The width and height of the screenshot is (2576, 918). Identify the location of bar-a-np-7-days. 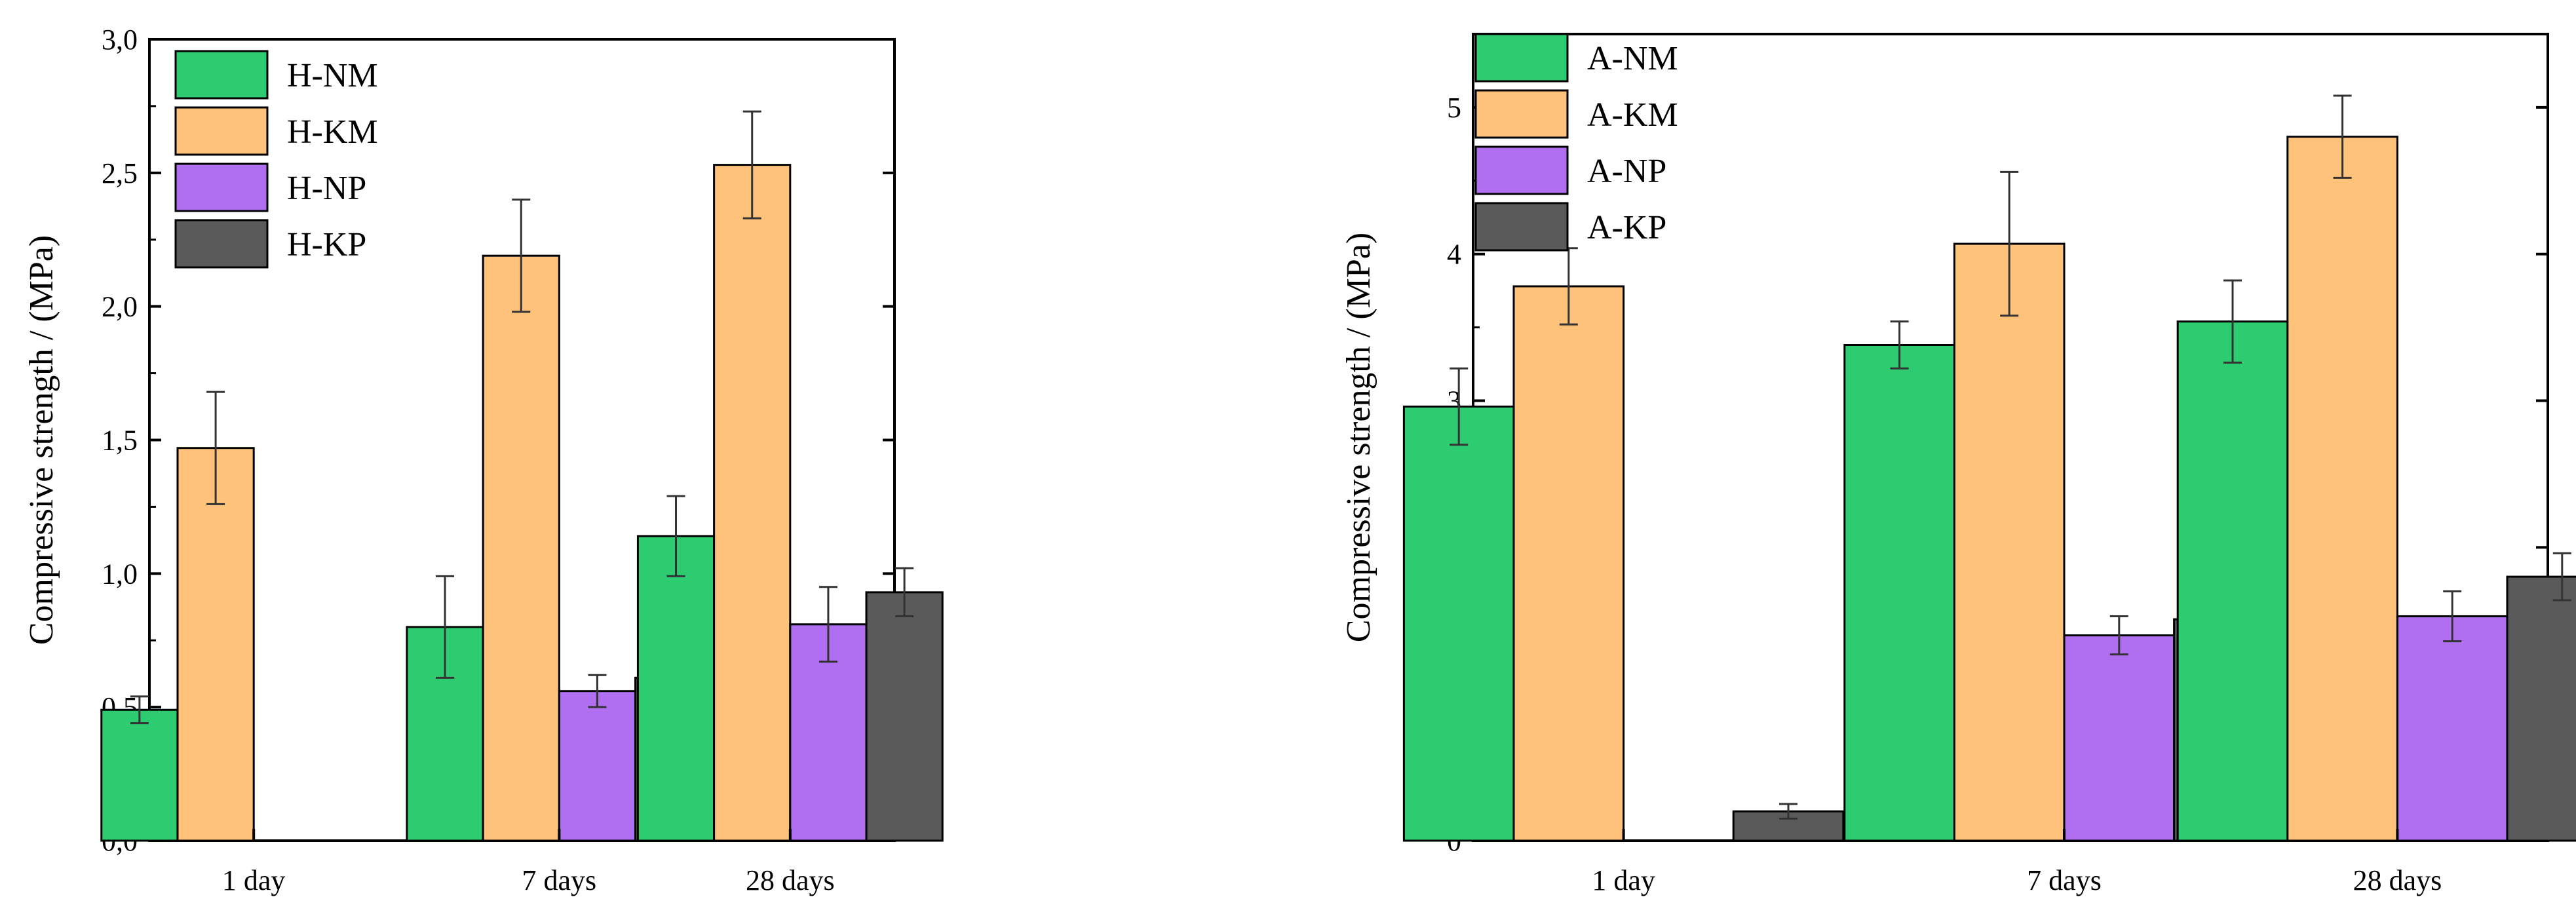
(2119, 738).